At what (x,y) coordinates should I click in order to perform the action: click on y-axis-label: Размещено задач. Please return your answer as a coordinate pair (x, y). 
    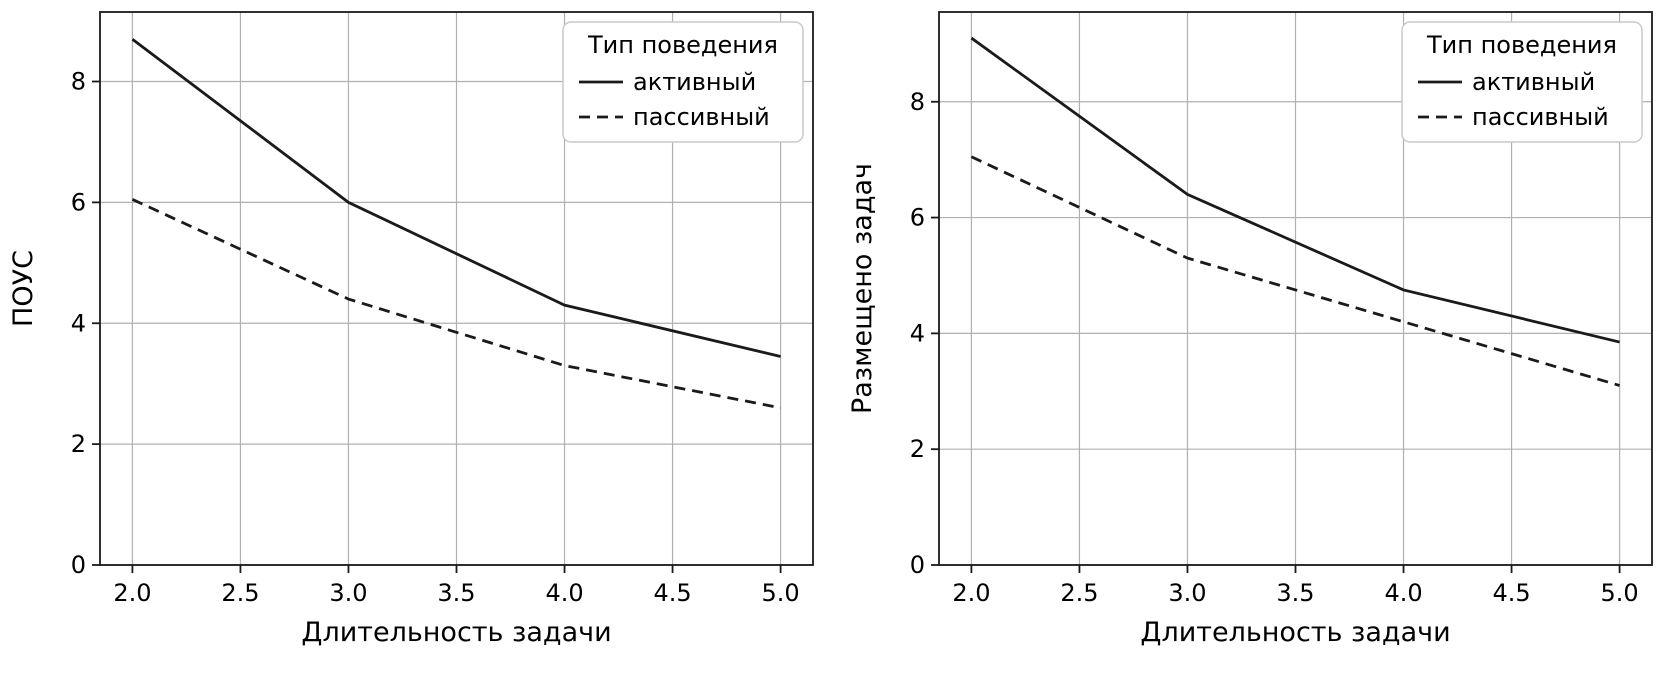
    Looking at the image, I should click on (862, 288).